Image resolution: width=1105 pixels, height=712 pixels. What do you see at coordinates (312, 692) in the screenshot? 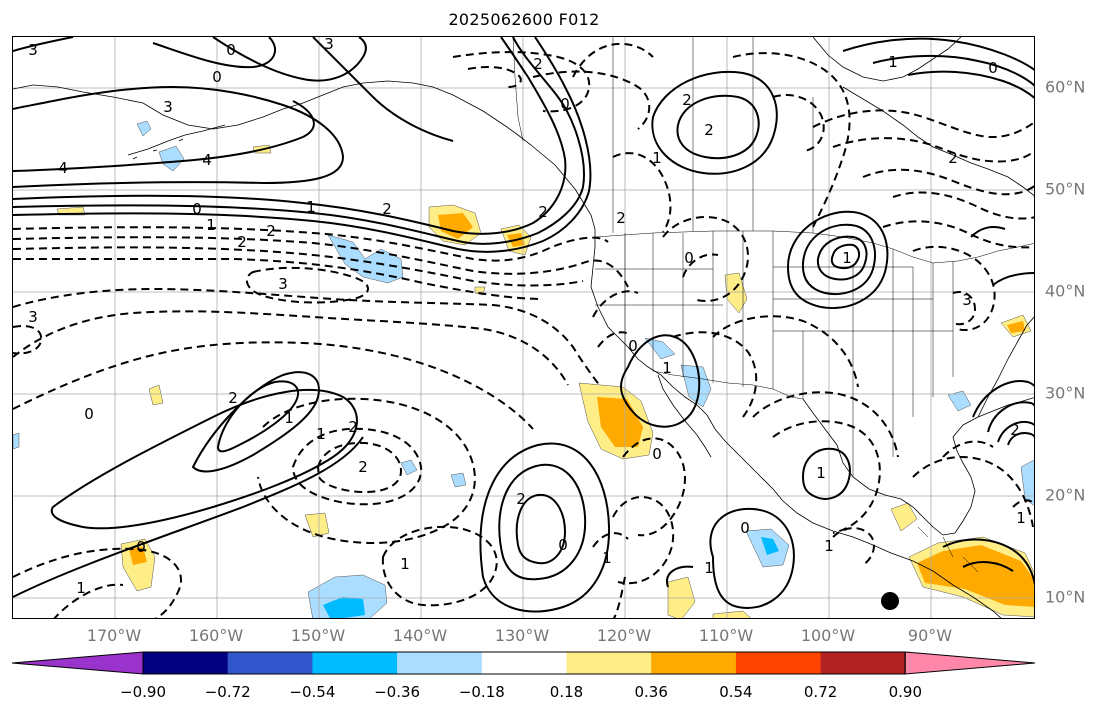
I see `colorbar-tick-label: −0.54` at bounding box center [312, 692].